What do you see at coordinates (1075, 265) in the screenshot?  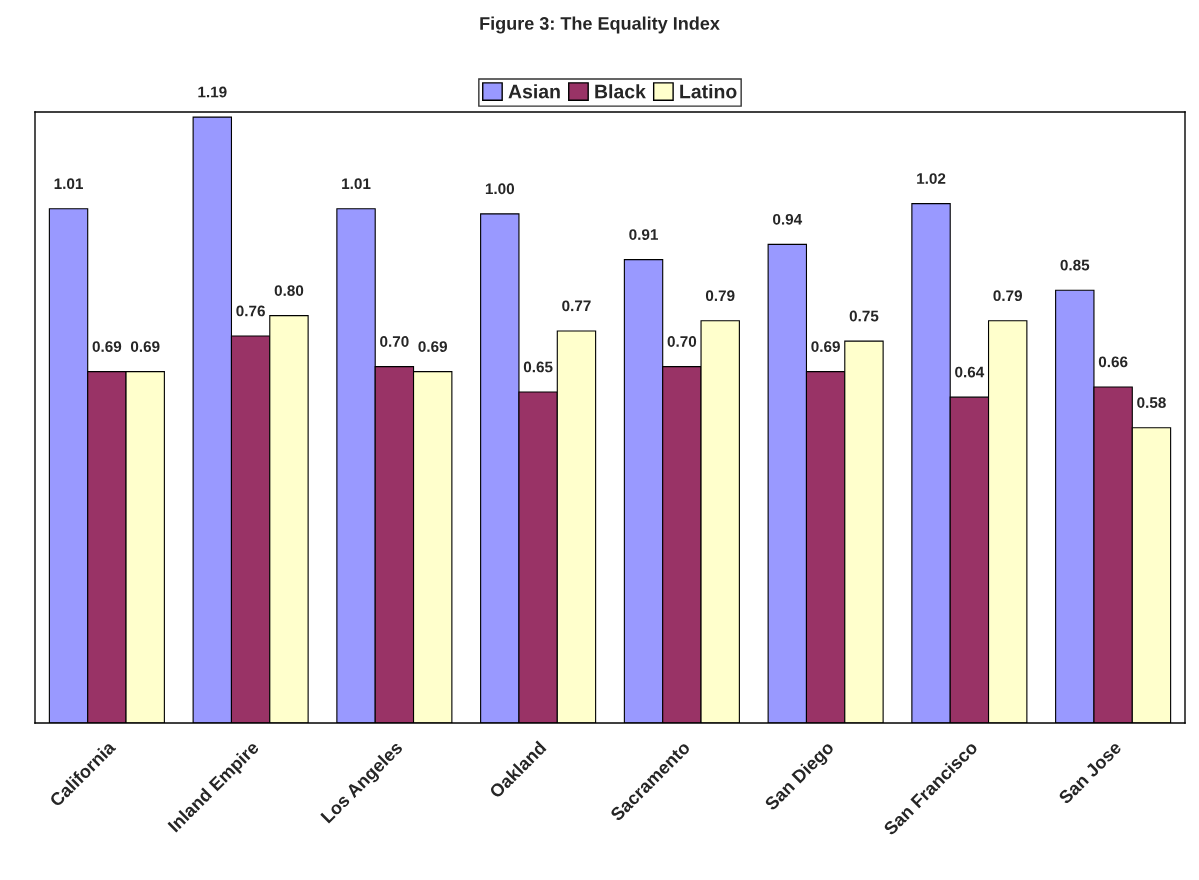 I see `data-label: 0.85` at bounding box center [1075, 265].